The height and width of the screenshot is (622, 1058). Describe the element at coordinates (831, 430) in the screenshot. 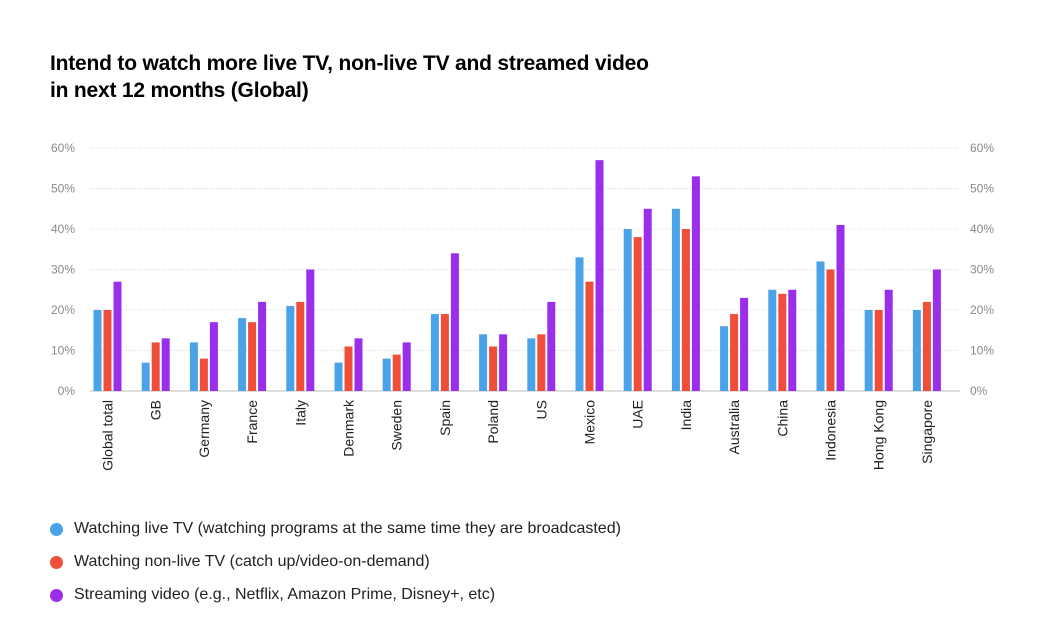

I see `x-tick-label: Indonesia` at that location.